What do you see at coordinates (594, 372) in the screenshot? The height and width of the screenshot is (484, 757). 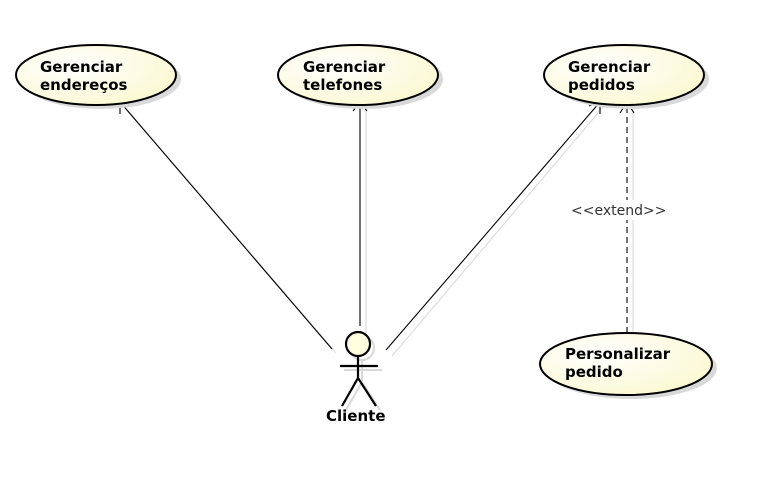 I see `usecase-label: pedido` at bounding box center [594, 372].